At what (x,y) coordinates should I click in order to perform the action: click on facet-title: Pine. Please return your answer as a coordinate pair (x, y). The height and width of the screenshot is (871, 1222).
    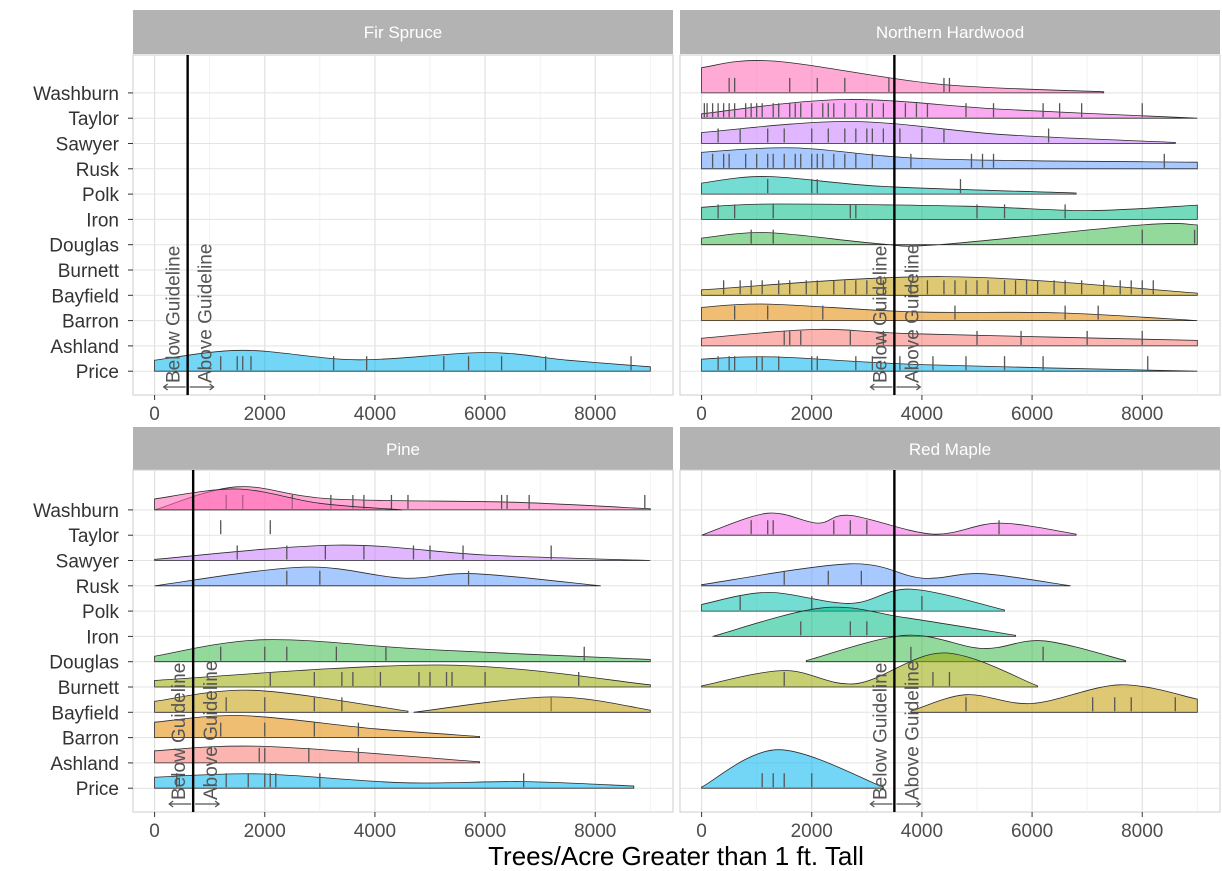
    Looking at the image, I should click on (403, 449).